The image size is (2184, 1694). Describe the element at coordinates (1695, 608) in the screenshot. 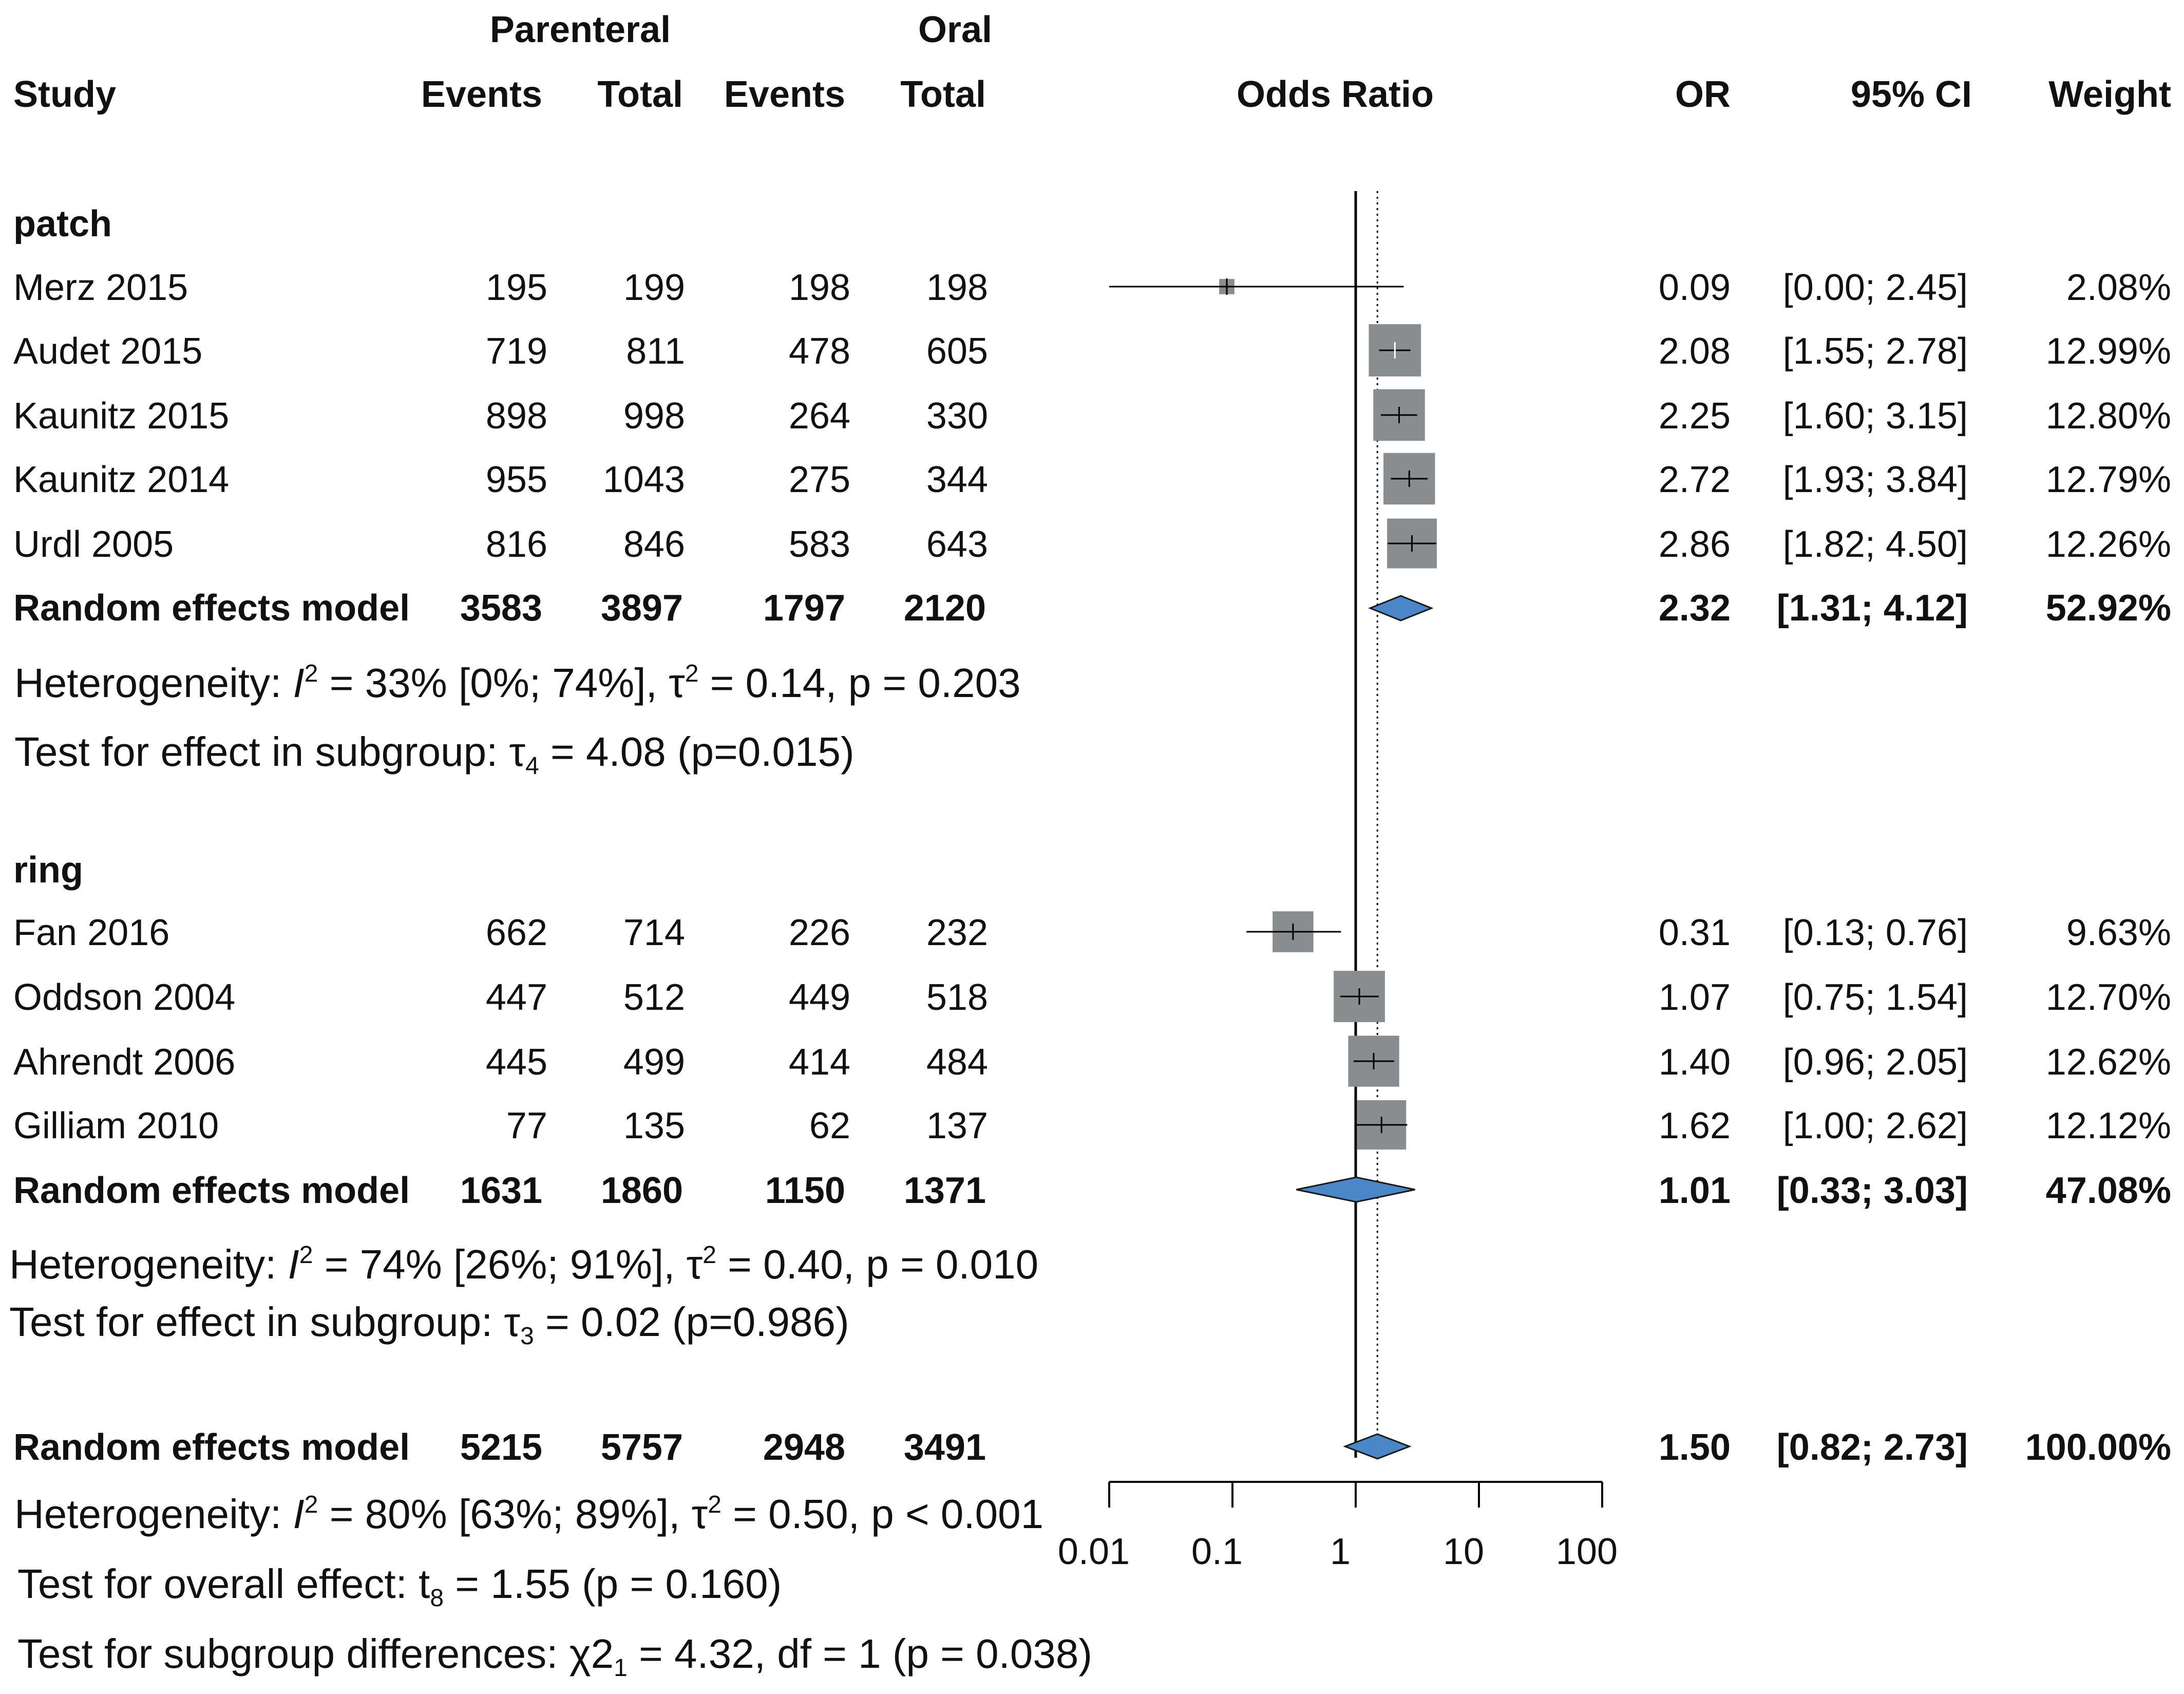

I see `pooled-or: 2.32` at that location.